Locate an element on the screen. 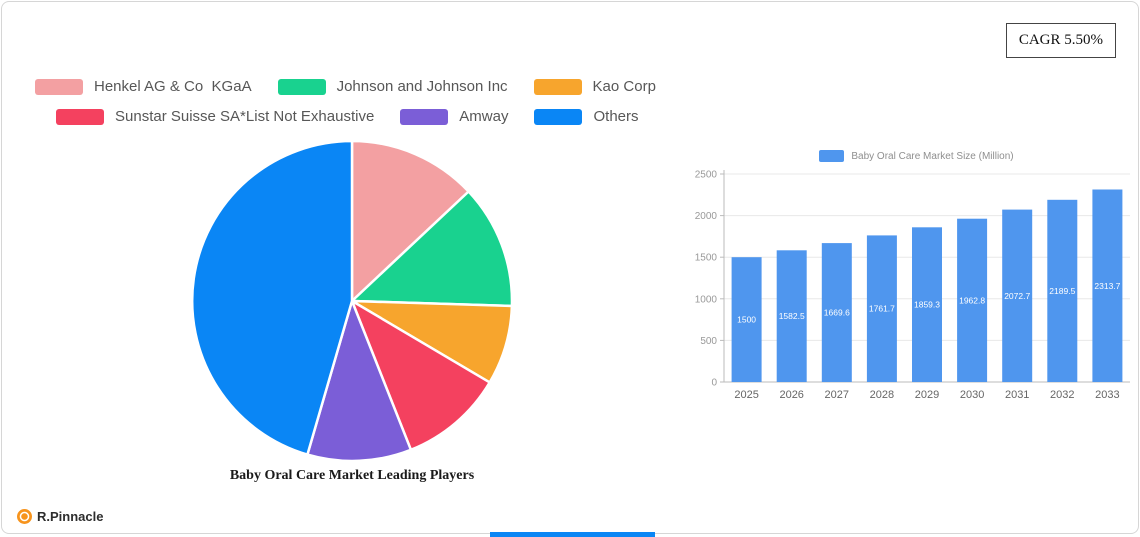 The width and height of the screenshot is (1140, 537). logo-icon is located at coordinates (24, 516).